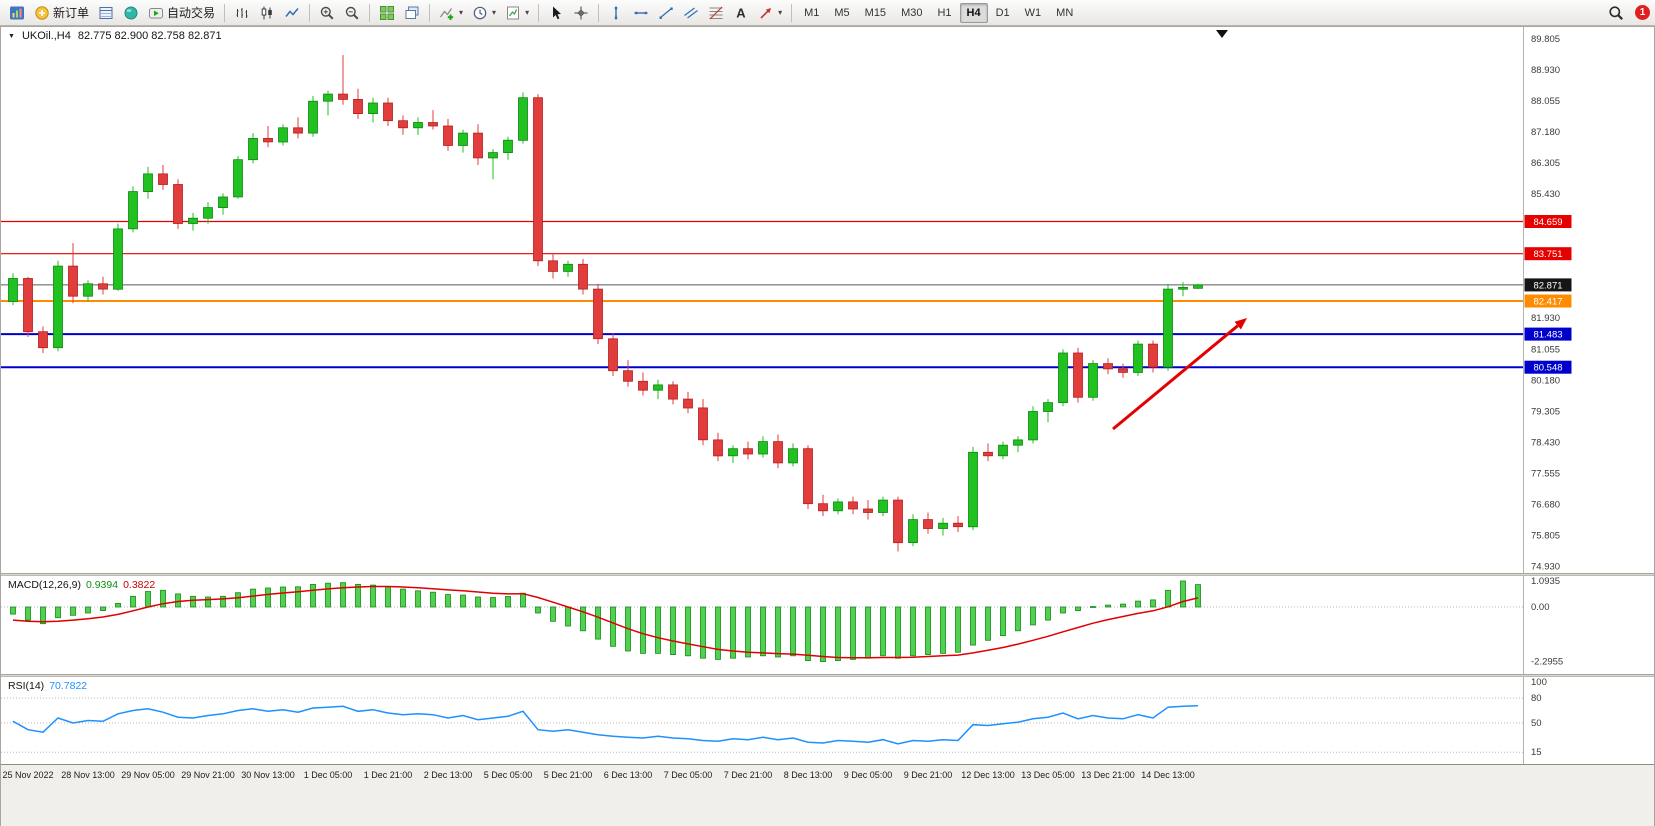 The image size is (1655, 826). Describe the element at coordinates (1642, 12) in the screenshot. I see `notifications-badge: 1` at that location.